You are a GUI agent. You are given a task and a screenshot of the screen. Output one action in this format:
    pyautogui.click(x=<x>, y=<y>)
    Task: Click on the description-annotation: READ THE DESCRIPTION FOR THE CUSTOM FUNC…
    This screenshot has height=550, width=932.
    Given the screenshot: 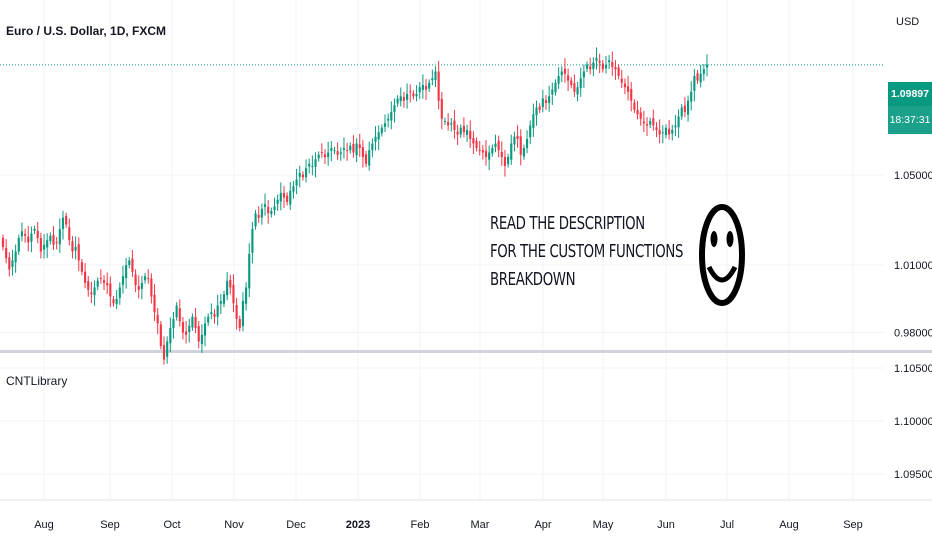 What is the action you would take?
    pyautogui.click(x=586, y=252)
    